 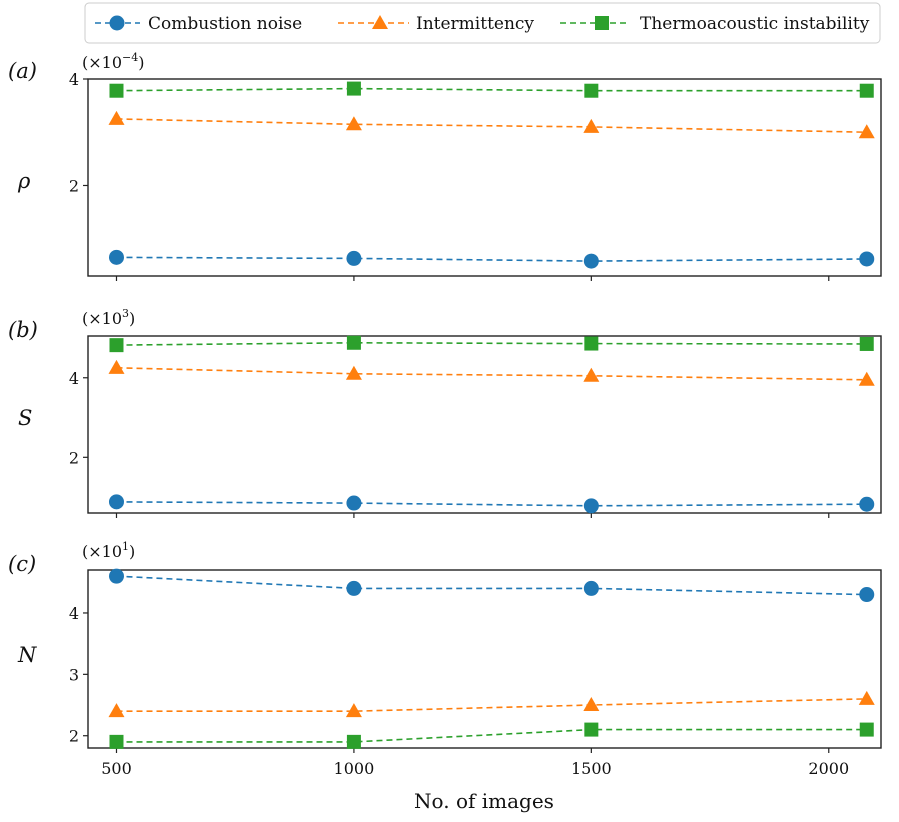 I want to click on panel-label: (c), so click(x=22, y=564).